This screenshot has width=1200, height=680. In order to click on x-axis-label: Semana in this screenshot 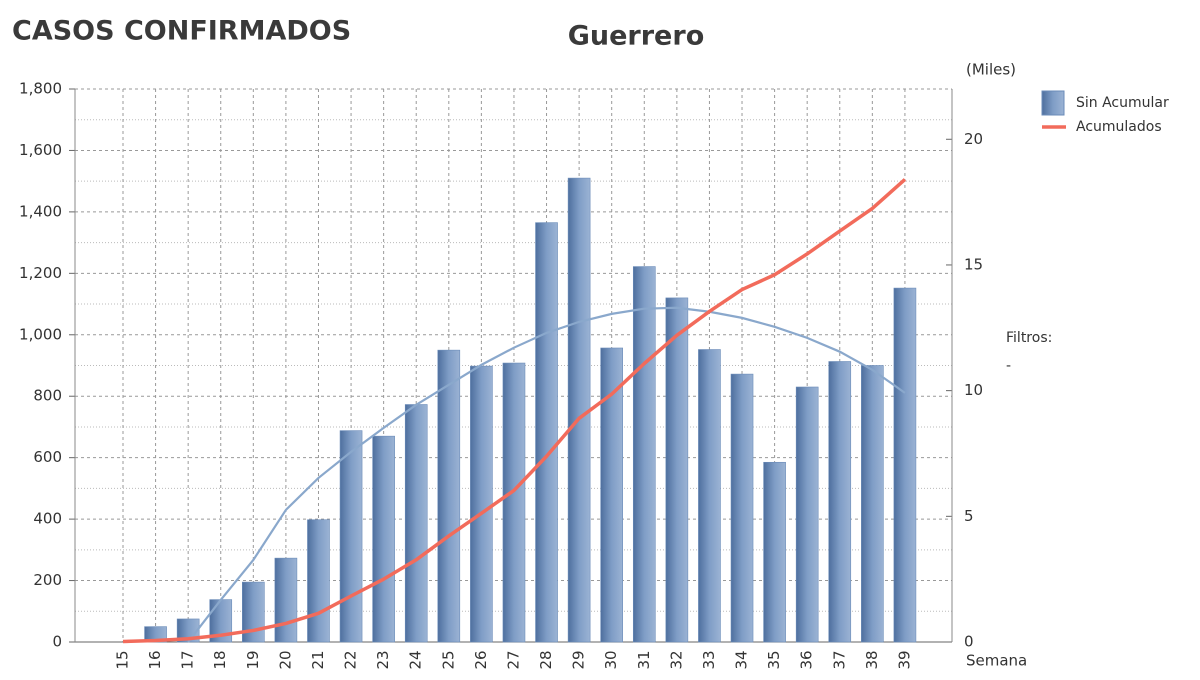, I will do `click(996, 661)`.